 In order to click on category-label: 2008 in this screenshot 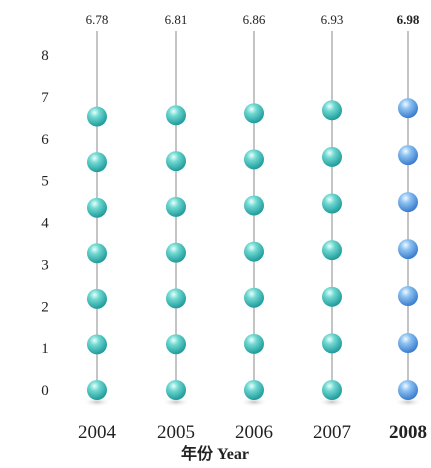, I will do `click(408, 432)`.